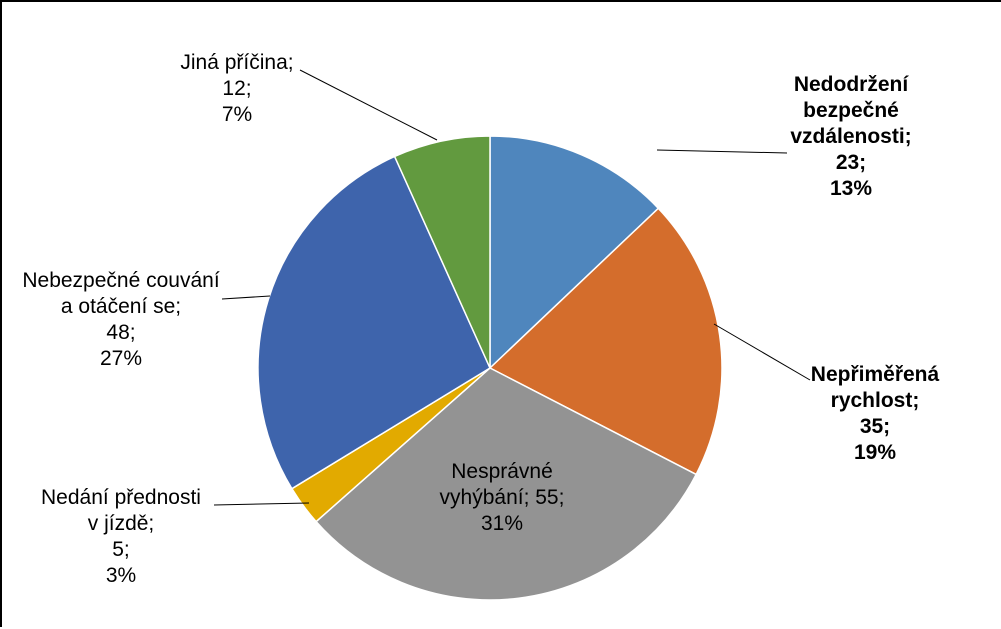  Describe the element at coordinates (120, 319) in the screenshot. I see `slice-label-5: Nebezpečné couvání a otáčení se; 48; 27%` at that location.